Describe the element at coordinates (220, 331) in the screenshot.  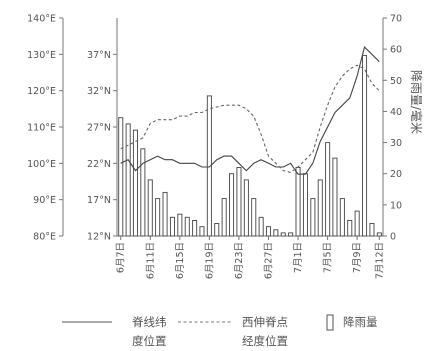
I see `legend: 脊线纬 度位置 西伸脊点 经度位置 降雨量` at that location.